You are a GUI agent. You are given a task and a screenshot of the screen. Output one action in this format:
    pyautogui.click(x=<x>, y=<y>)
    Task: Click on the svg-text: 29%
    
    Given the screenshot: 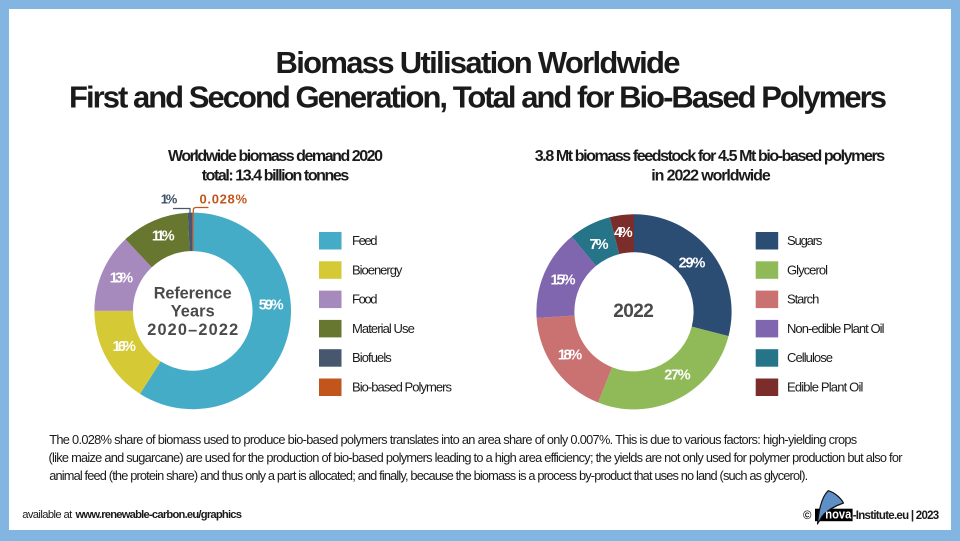 What is the action you would take?
    pyautogui.click(x=692, y=264)
    